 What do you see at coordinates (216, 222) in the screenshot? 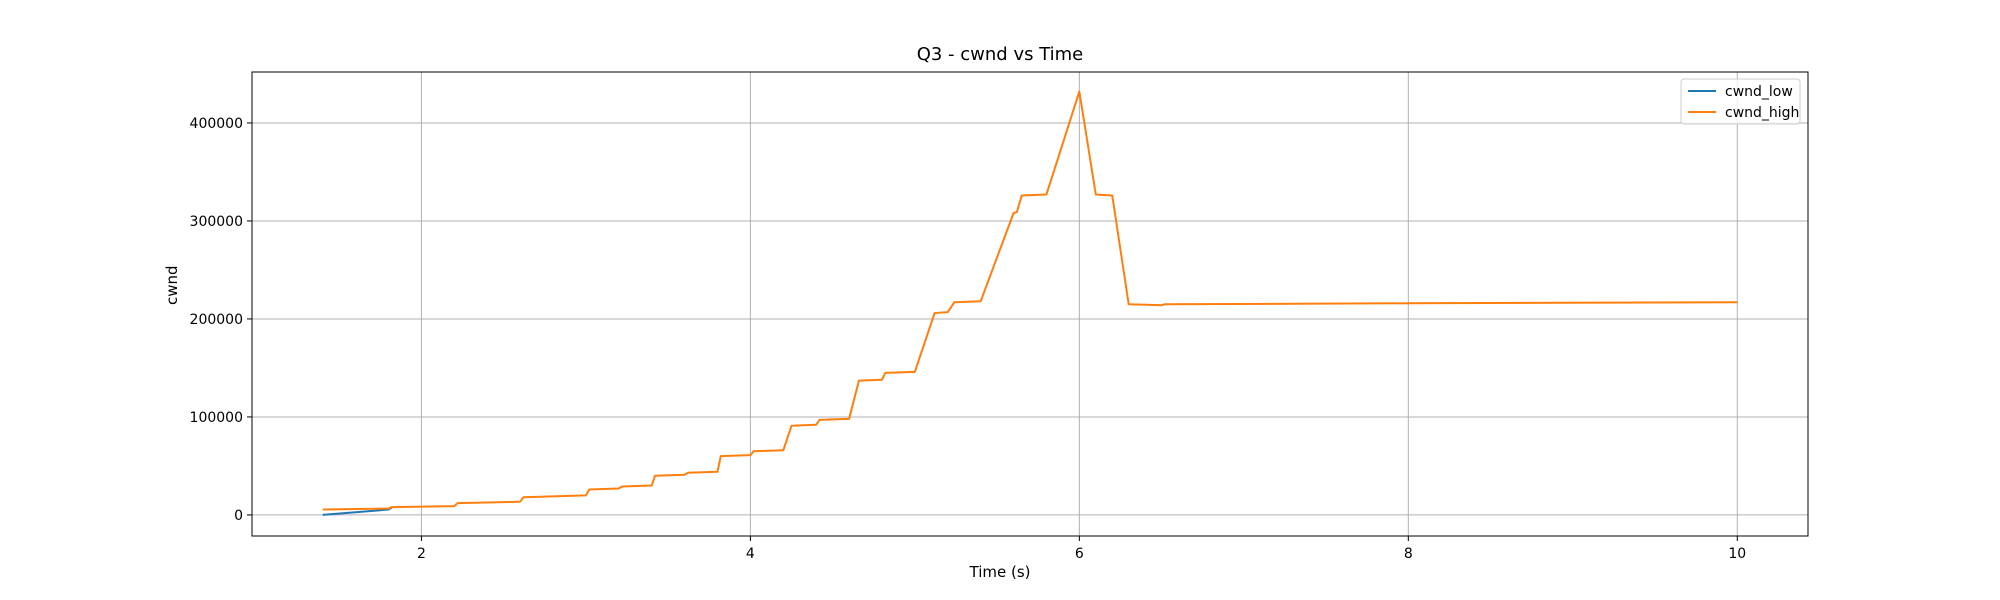
I see `y-tick-label-3: 300000` at bounding box center [216, 222].